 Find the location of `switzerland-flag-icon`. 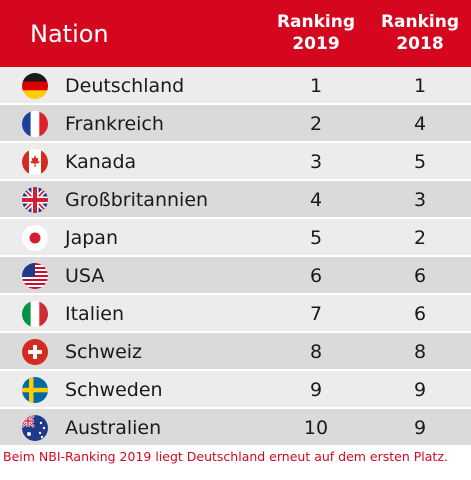

switzerland-flag-icon is located at coordinates (35, 352).